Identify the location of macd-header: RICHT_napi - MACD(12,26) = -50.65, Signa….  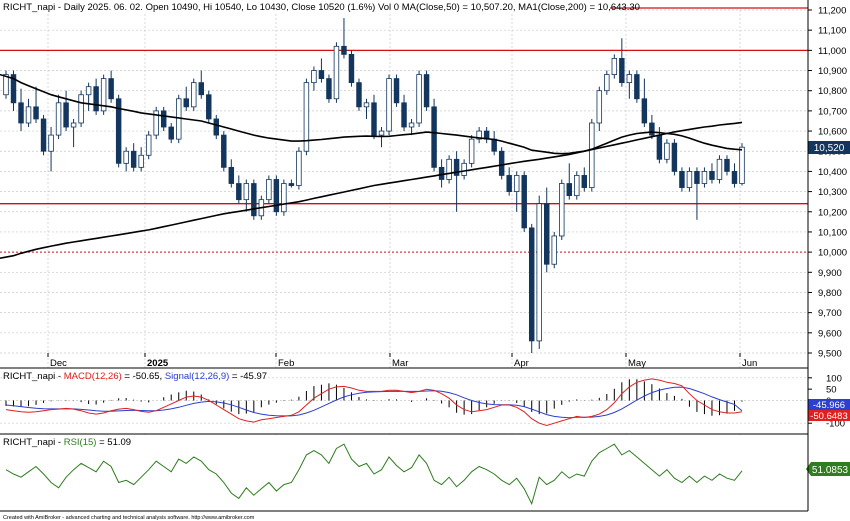
(135, 376).